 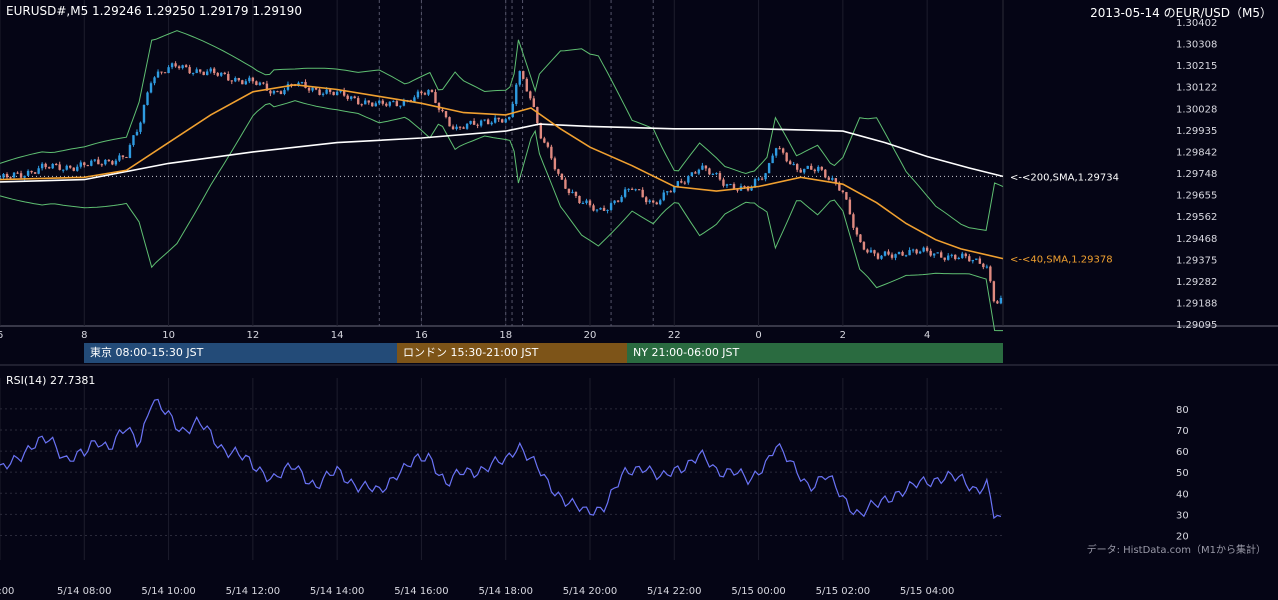 What do you see at coordinates (1061, 260) in the screenshot?
I see `sma40-annotation: <-<40,SMA,1.29378` at bounding box center [1061, 260].